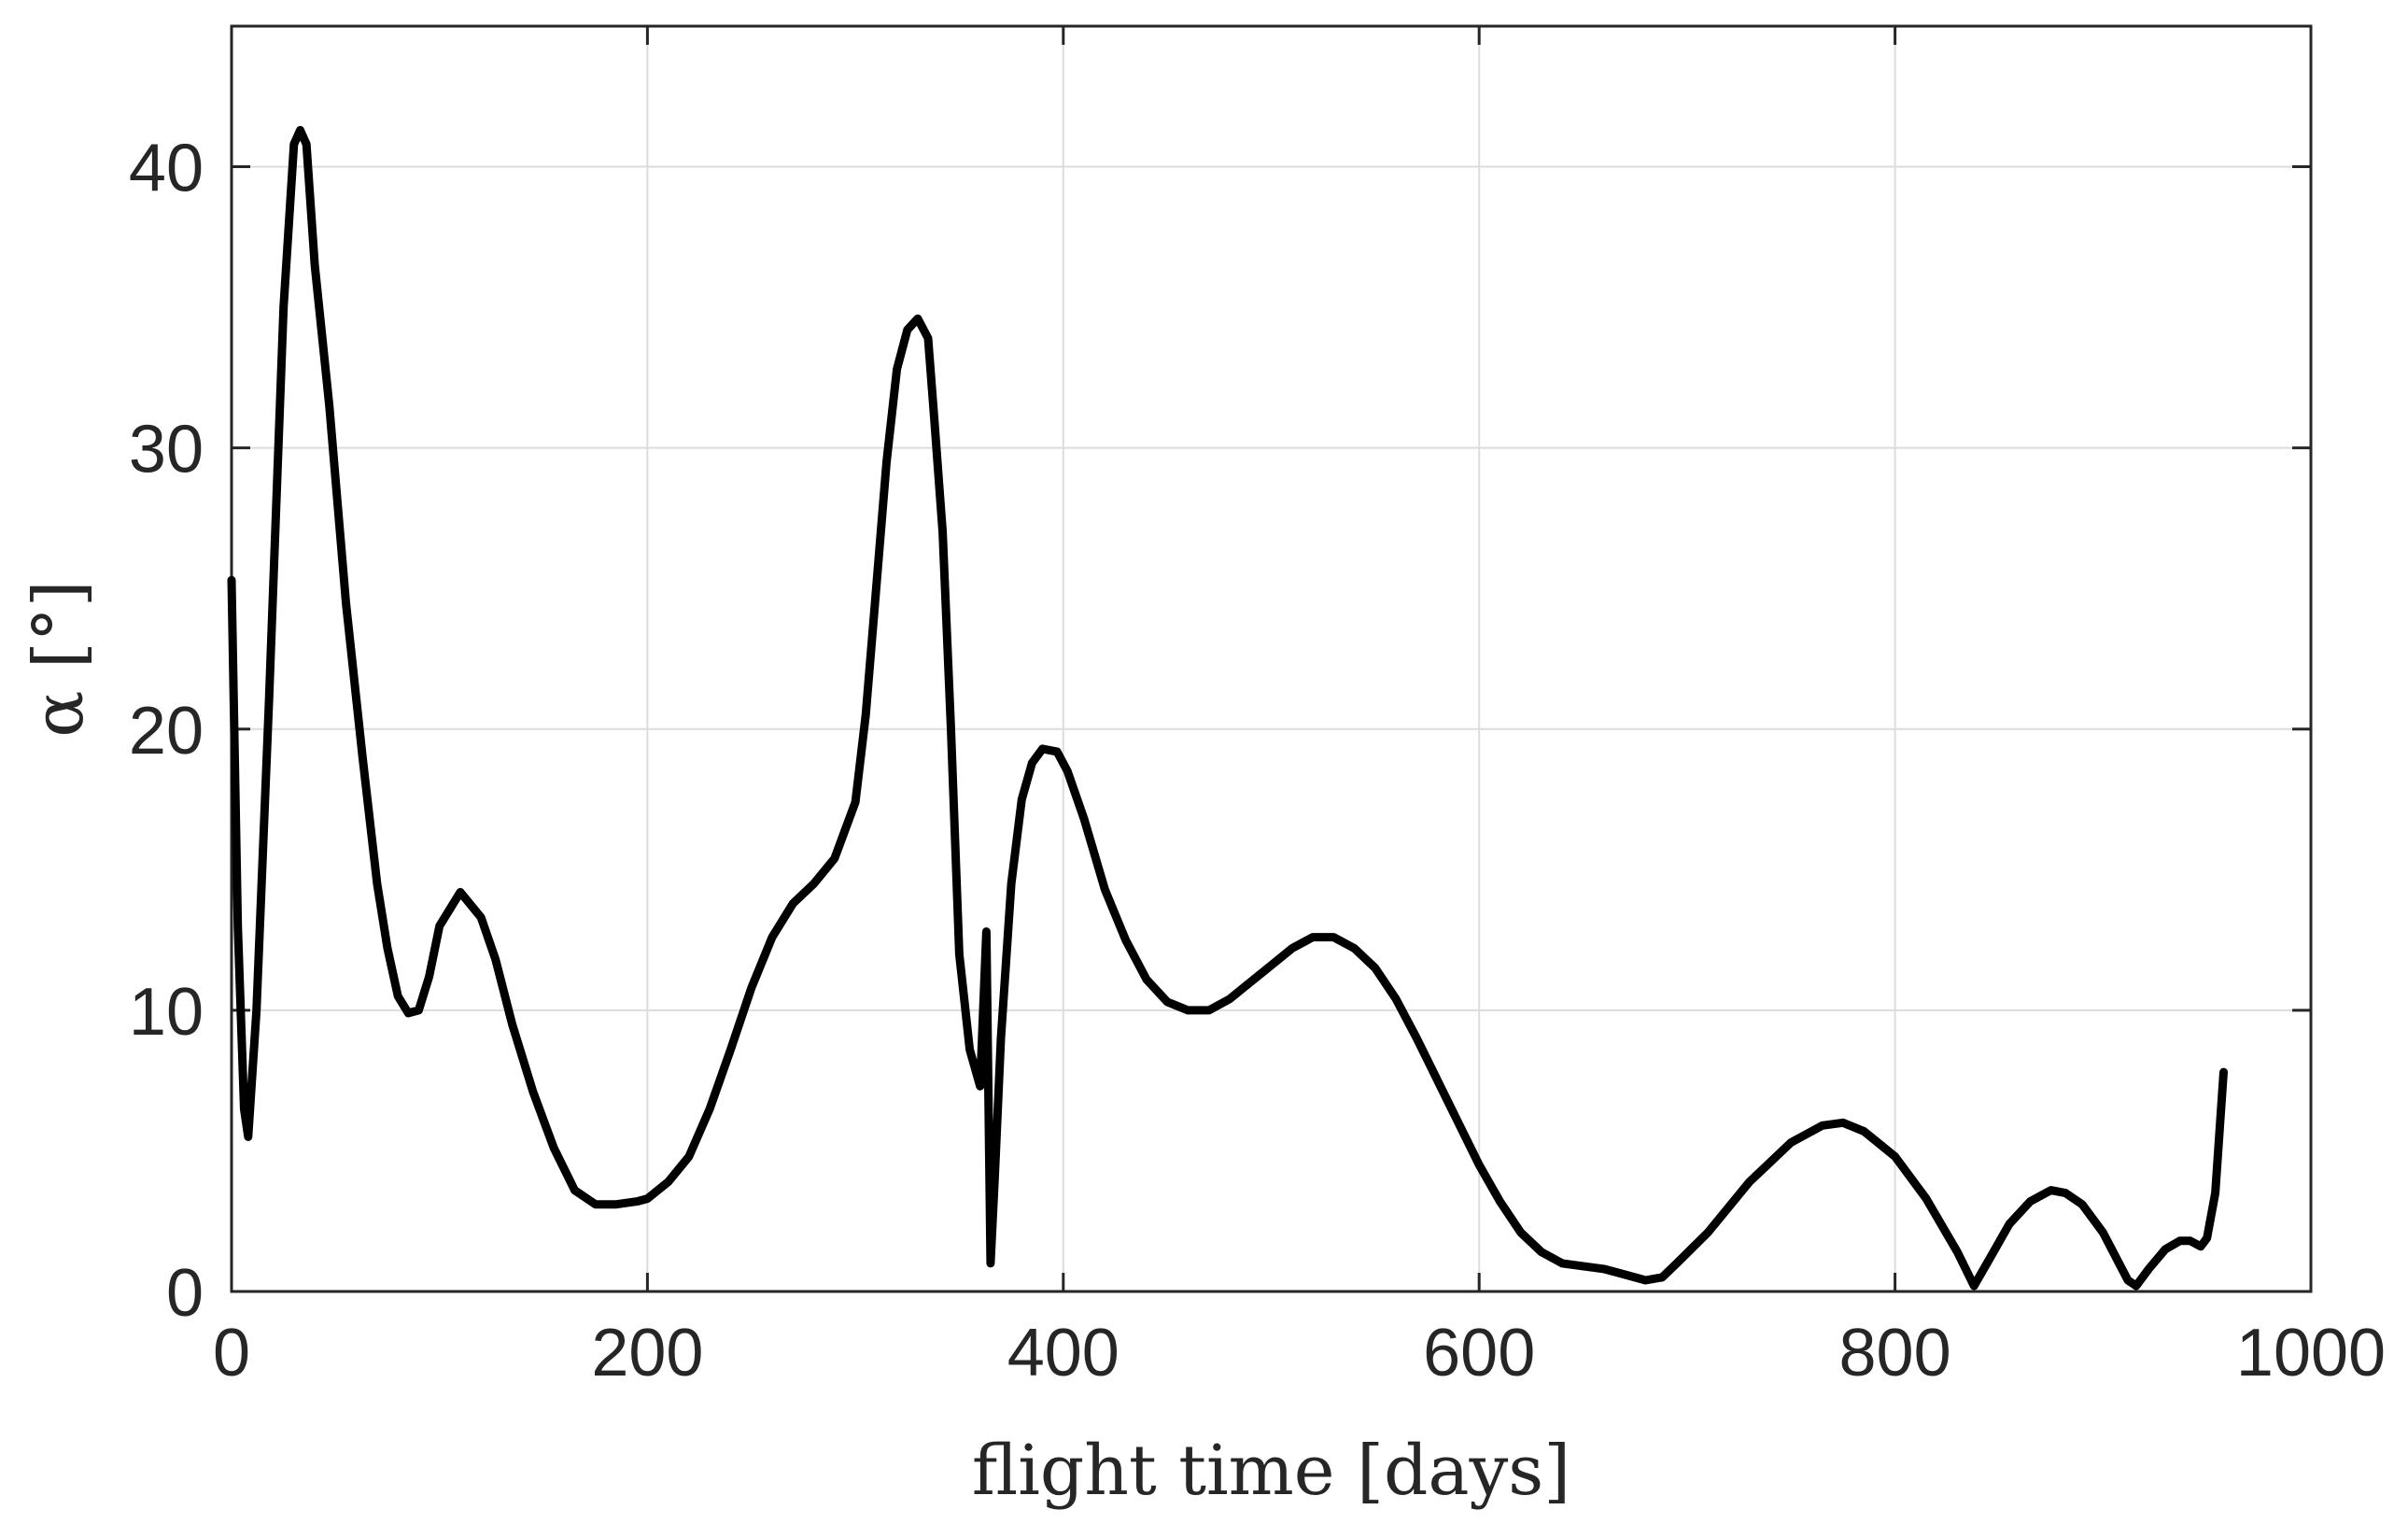 The height and width of the screenshot is (1538, 2408). I want to click on x-axis-label: flight time [days], so click(1271, 1471).